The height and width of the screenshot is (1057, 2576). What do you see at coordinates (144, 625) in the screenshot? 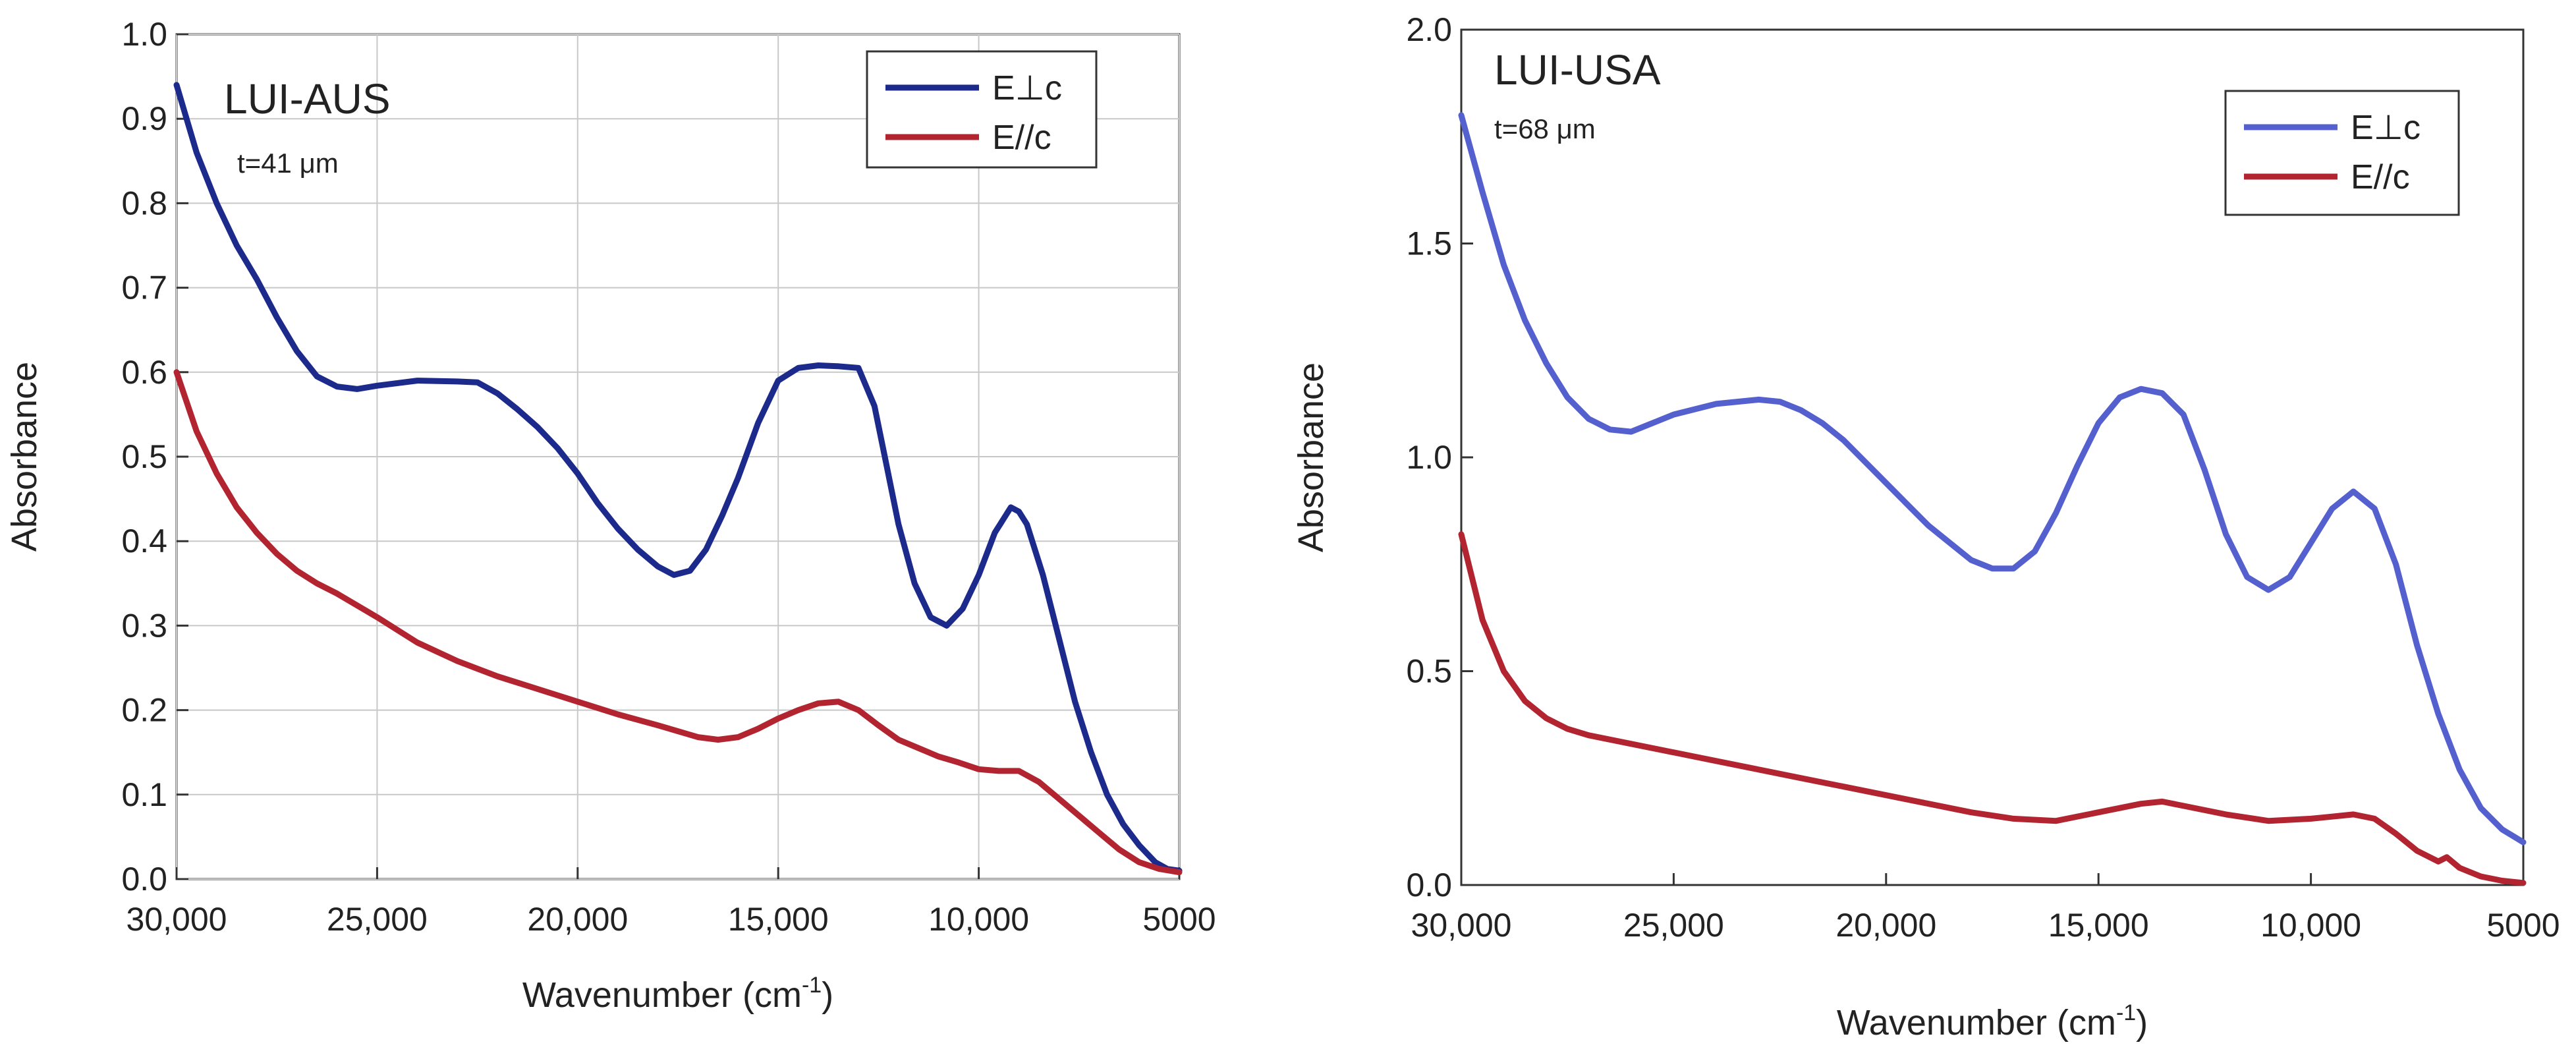
I see `y-tick-label: 0.3` at bounding box center [144, 625].